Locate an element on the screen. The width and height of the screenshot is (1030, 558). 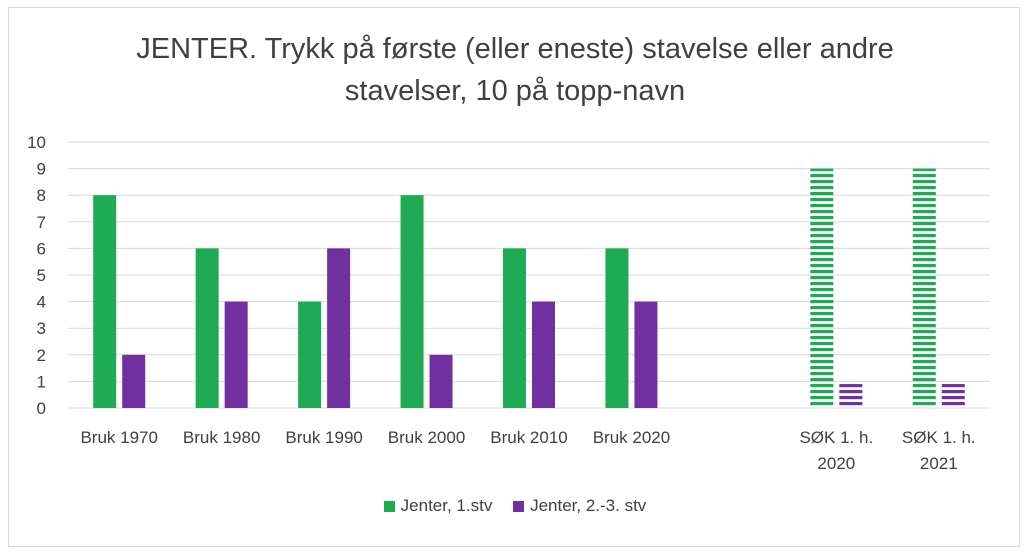
y-tick-label: 5 is located at coordinates (41, 275).